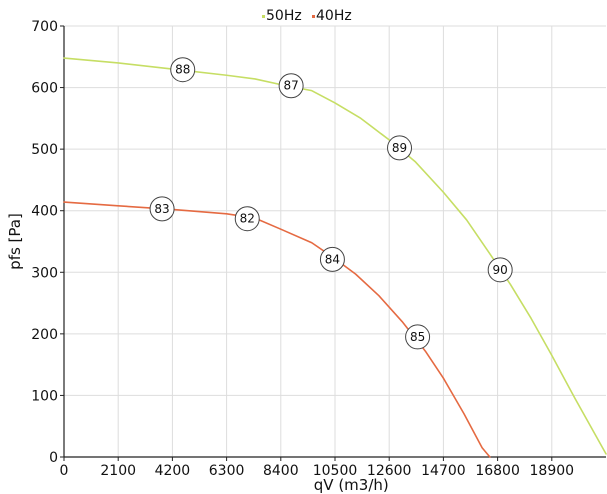  I want to click on efficiency-marker-40hz-82: 82, so click(247, 219).